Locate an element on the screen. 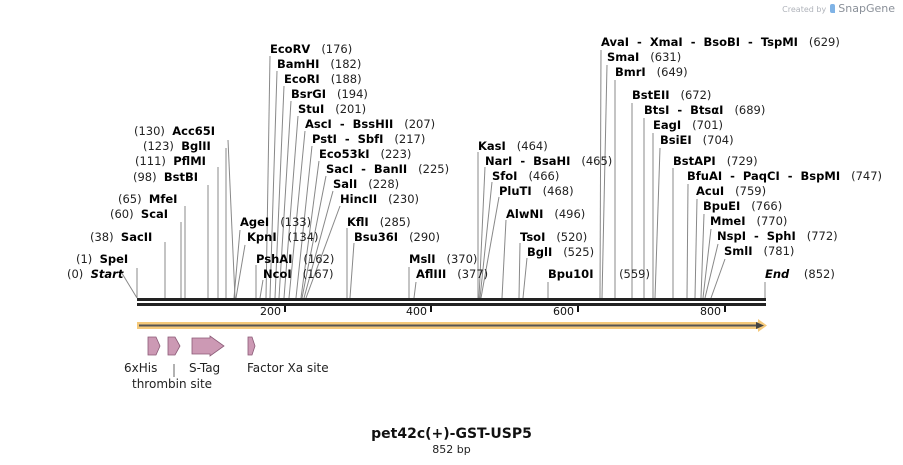 Image resolution: width=903 pixels, height=465 pixels. site-position: (377) is located at coordinates (473, 274).